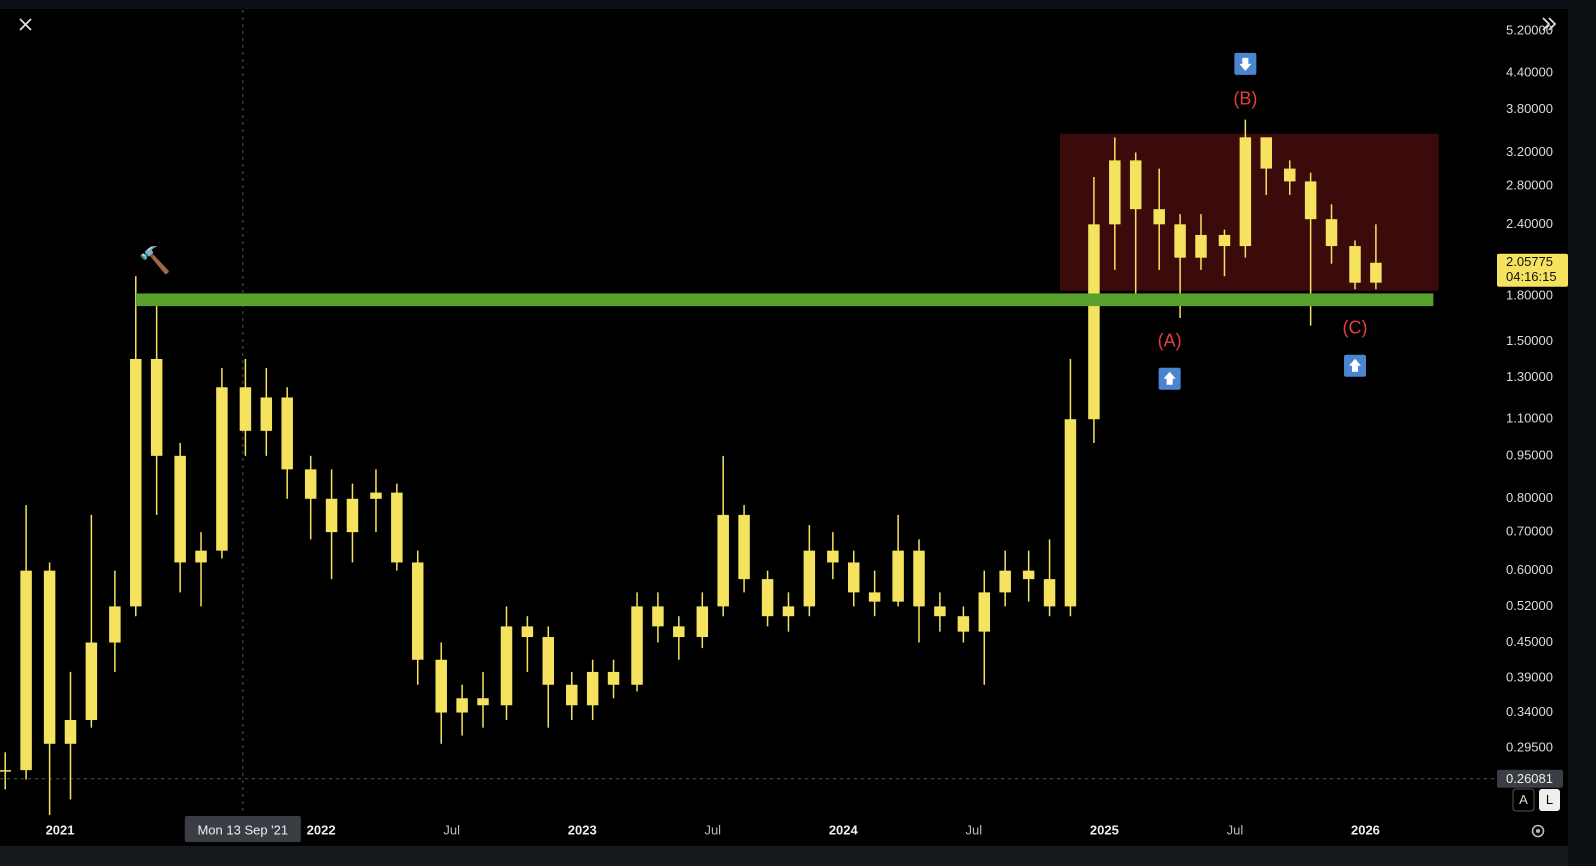 This screenshot has width=1596, height=866. What do you see at coordinates (798, 4) in the screenshot?
I see `top-strip` at bounding box center [798, 4].